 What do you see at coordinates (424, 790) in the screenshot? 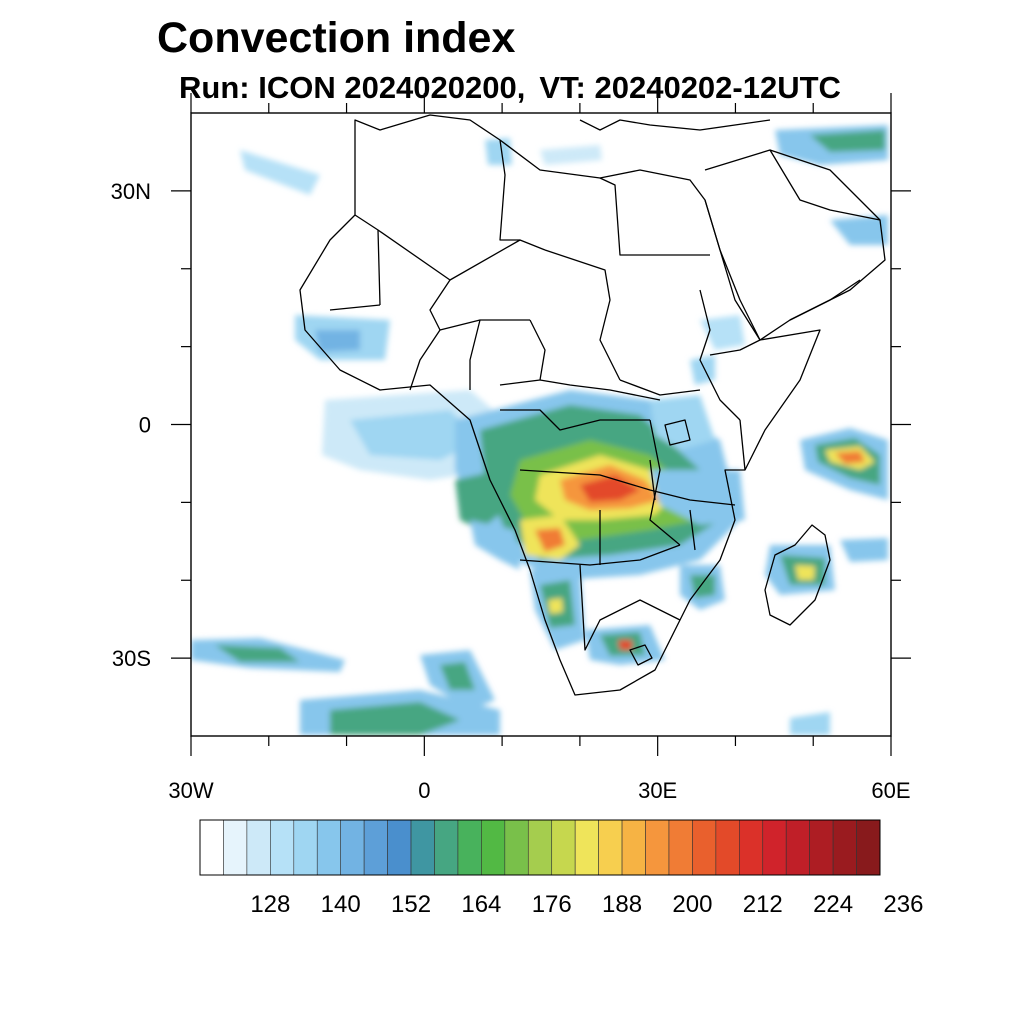
I see `x-tick-label: 0` at bounding box center [424, 790].